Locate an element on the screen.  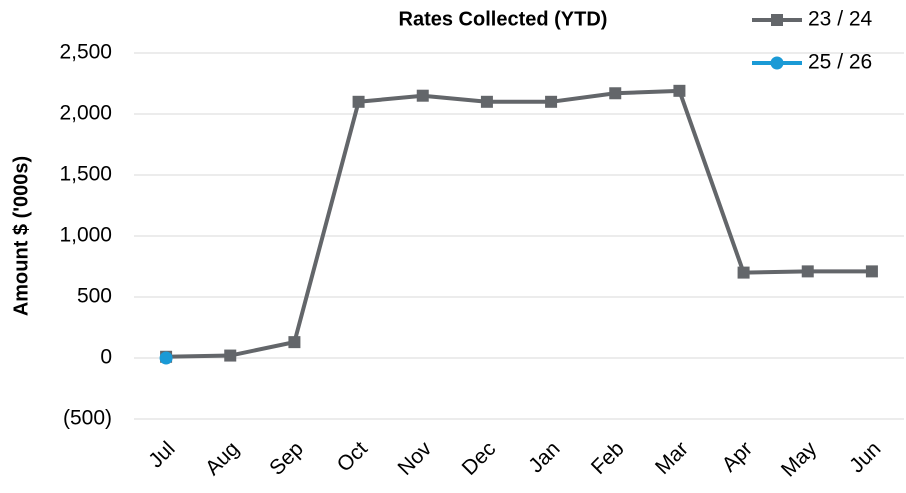
legend-label: 23 / 24 is located at coordinates (840, 19).